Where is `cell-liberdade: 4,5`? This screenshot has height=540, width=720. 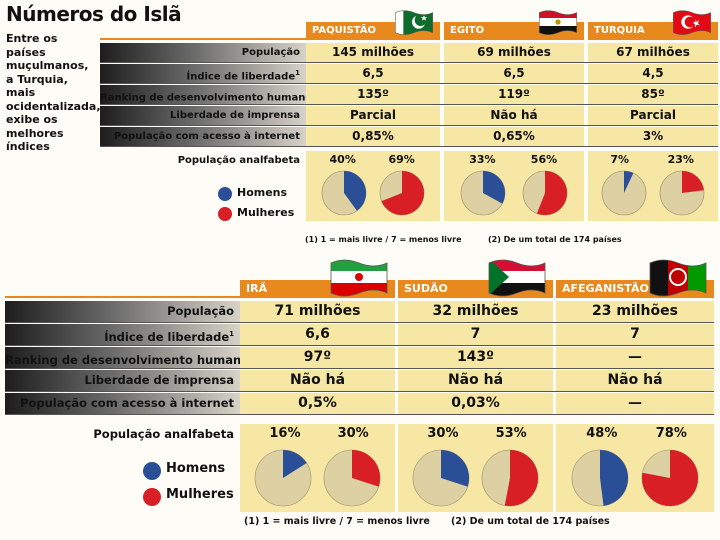 cell-liberdade: 4,5 is located at coordinates (653, 73).